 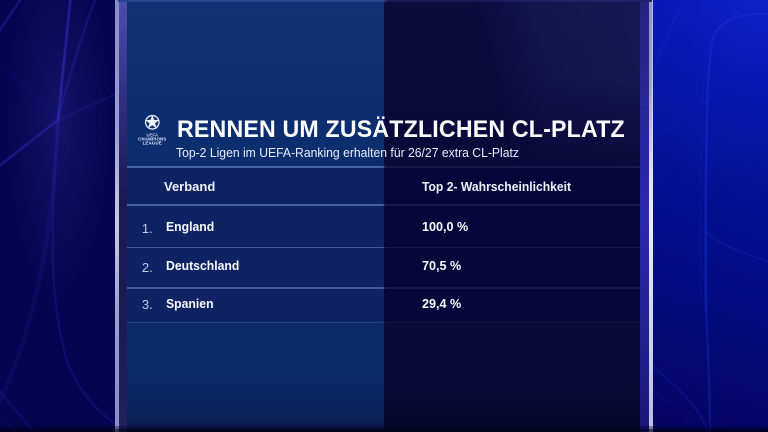 What do you see at coordinates (152, 138) in the screenshot?
I see `svg-text: CHAMPIONS` at bounding box center [152, 138].